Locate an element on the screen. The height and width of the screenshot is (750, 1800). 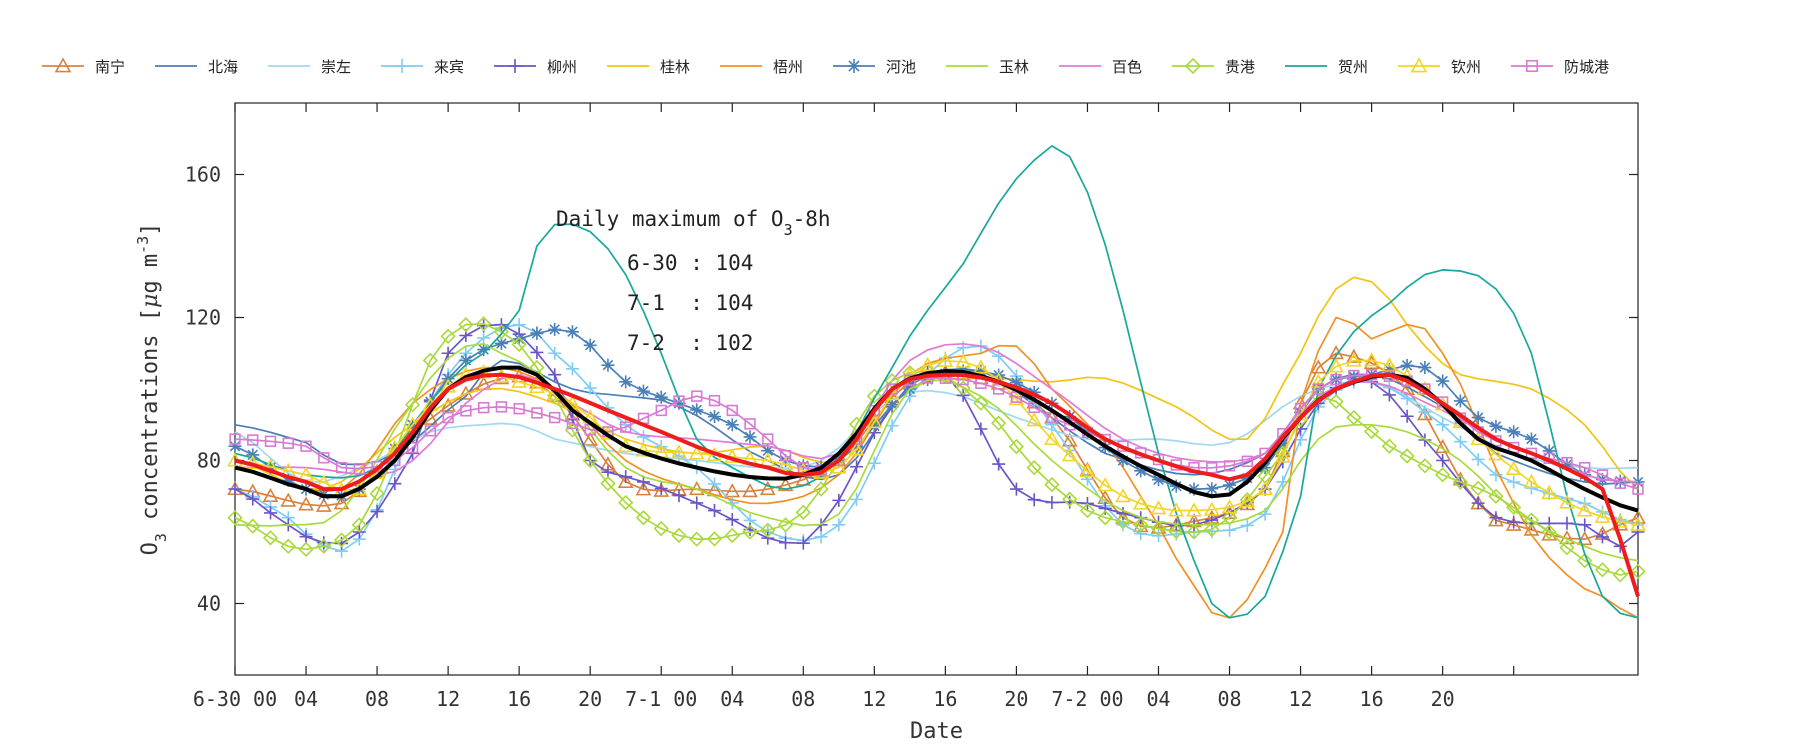
legend-item: 防城港 is located at coordinates (1560, 67).